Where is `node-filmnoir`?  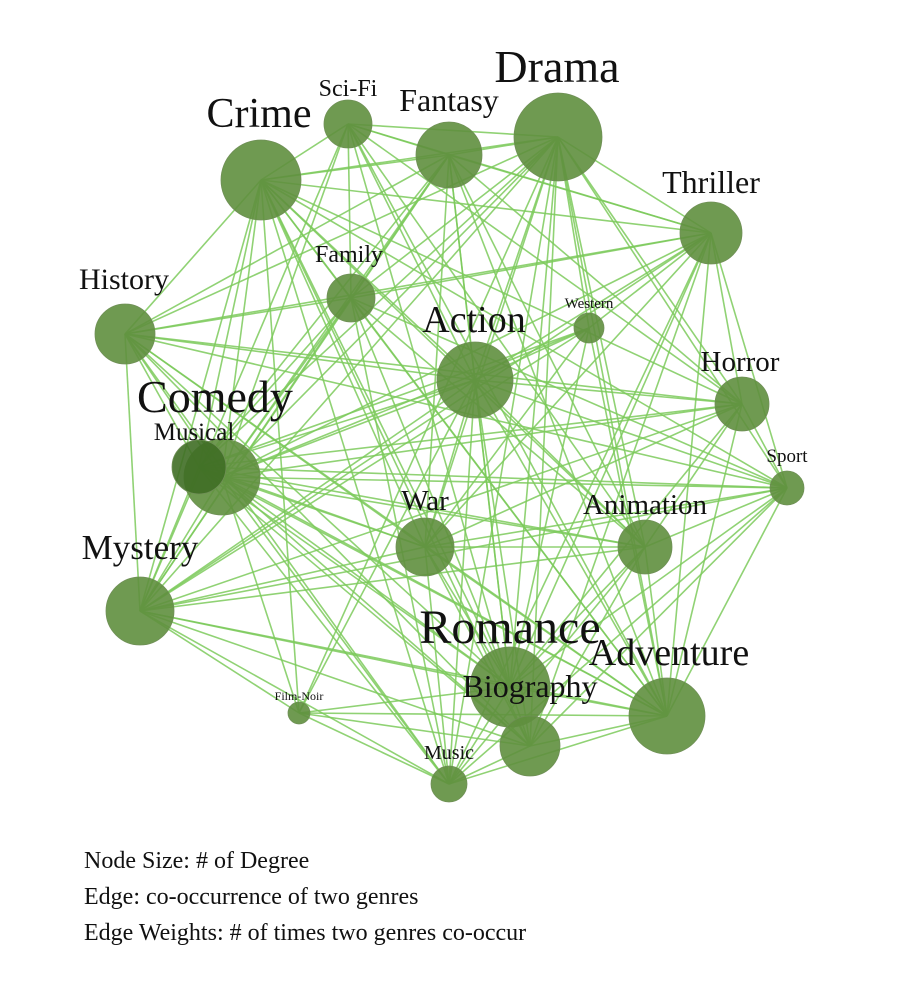 node-filmnoir is located at coordinates (299, 713).